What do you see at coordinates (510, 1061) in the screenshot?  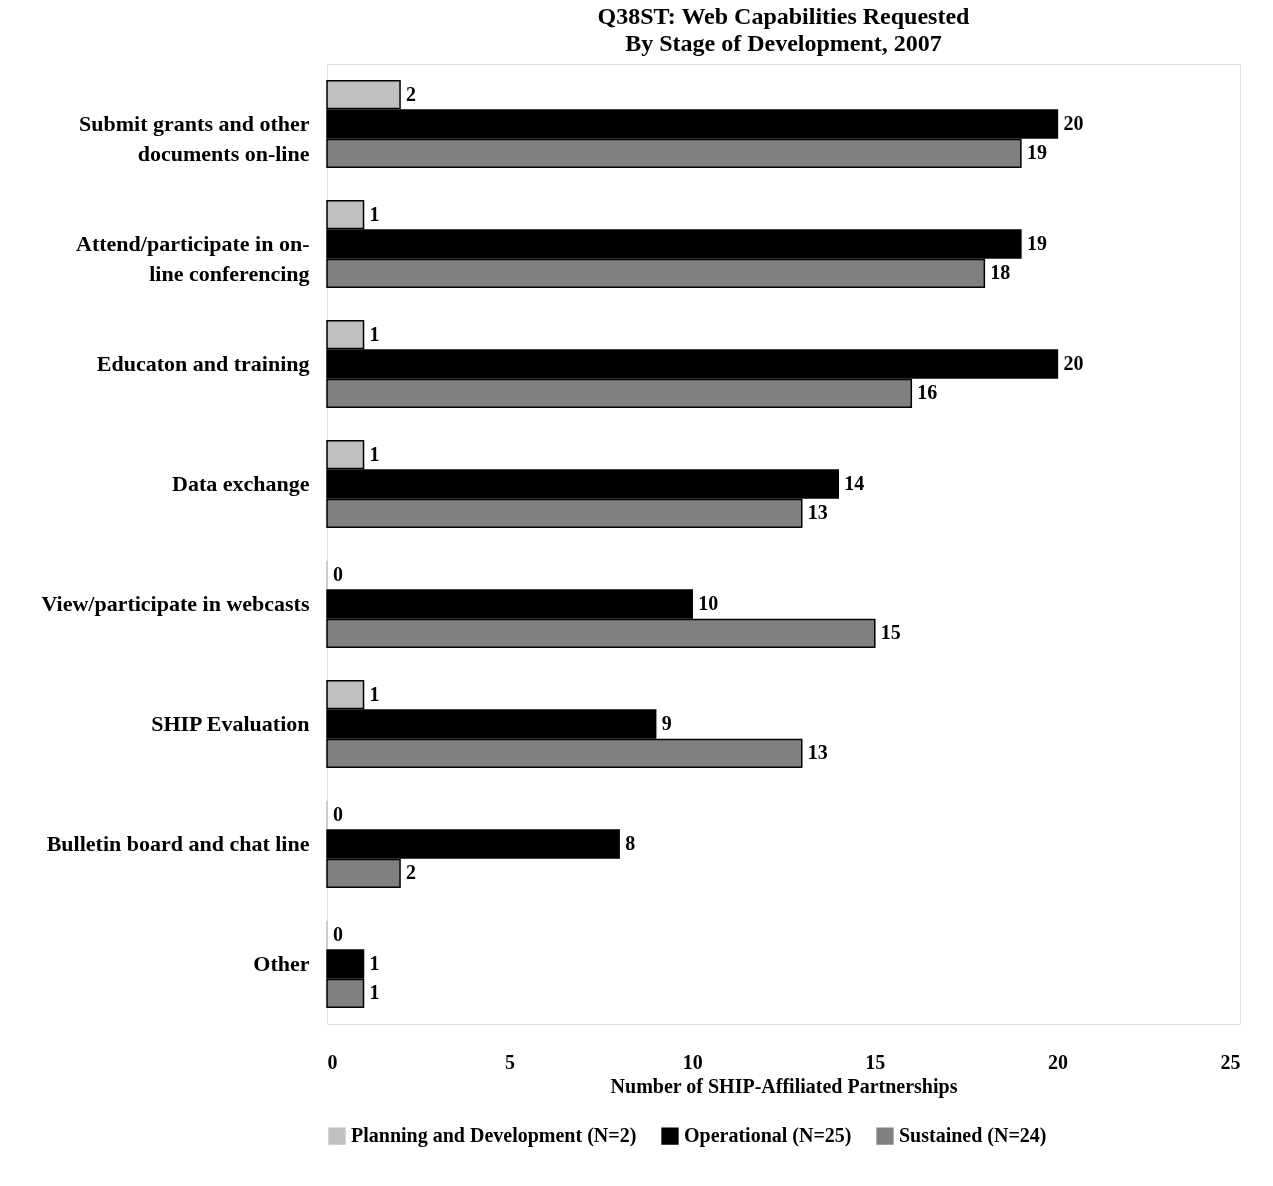 I see `x-tick-label: 5` at bounding box center [510, 1061].